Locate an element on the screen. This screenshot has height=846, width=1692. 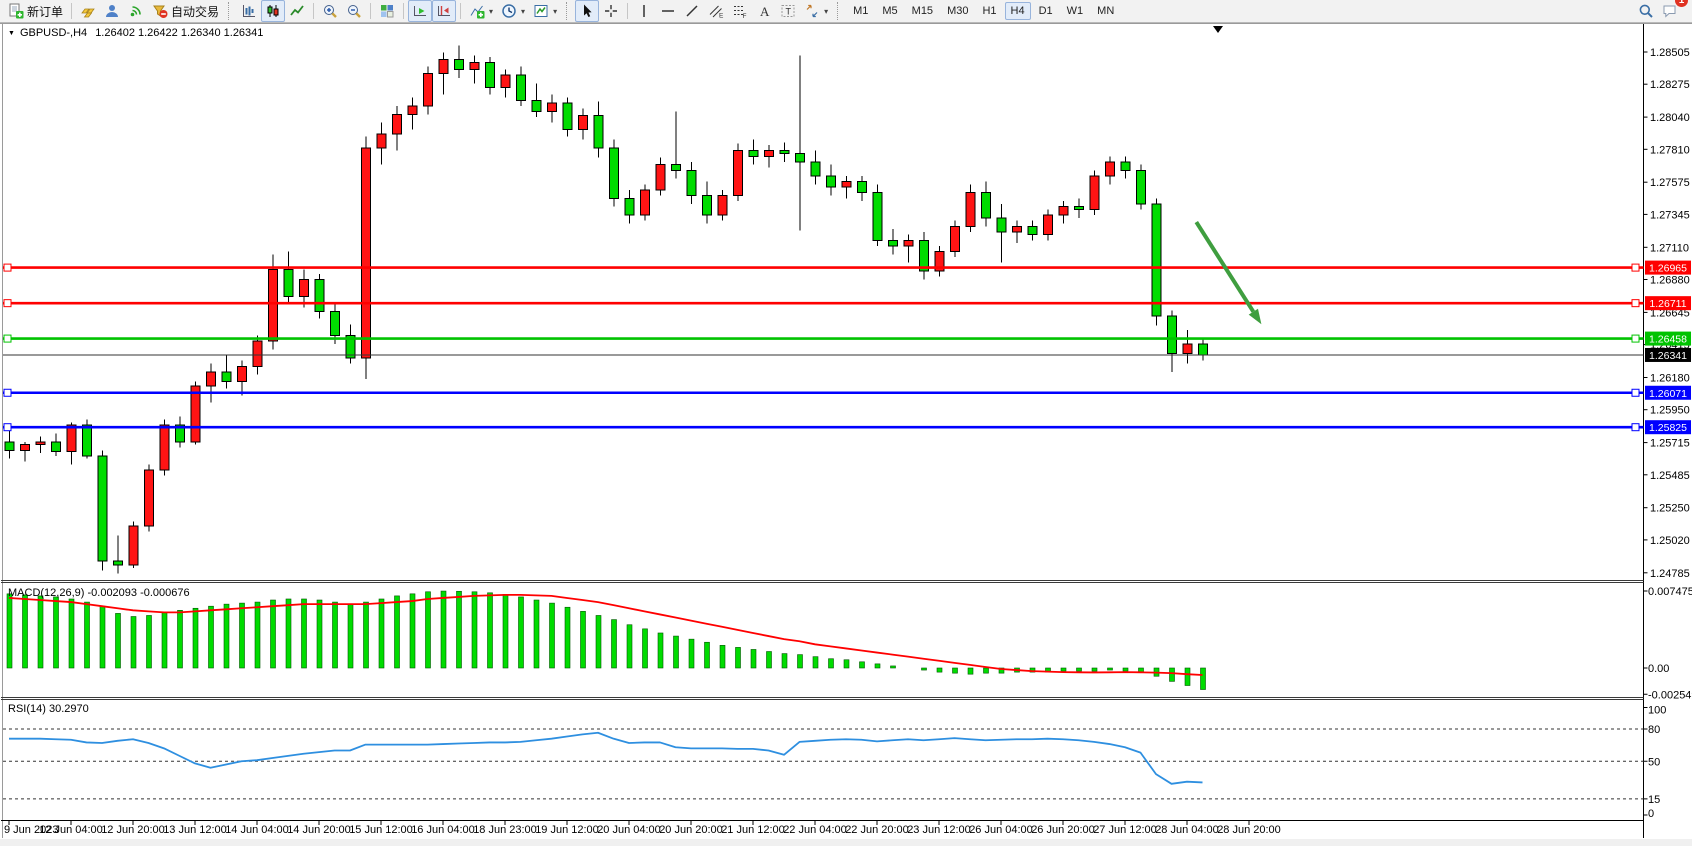
clock-icon is located at coordinates (509, 11).